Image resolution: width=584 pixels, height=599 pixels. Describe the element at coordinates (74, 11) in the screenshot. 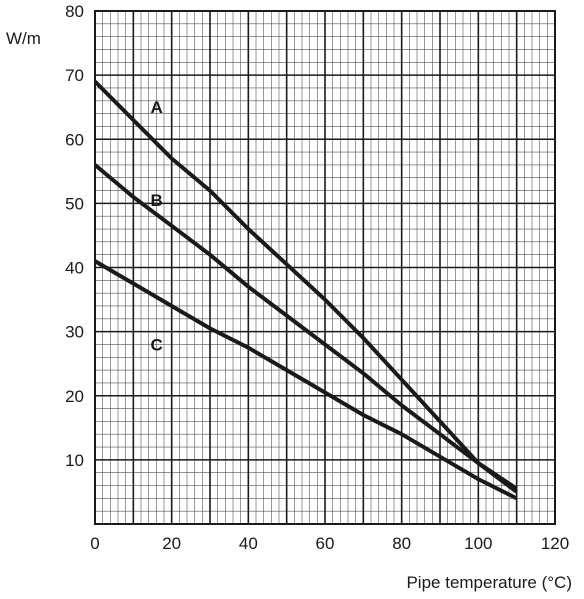

I see `y-tick-label: 80` at that location.